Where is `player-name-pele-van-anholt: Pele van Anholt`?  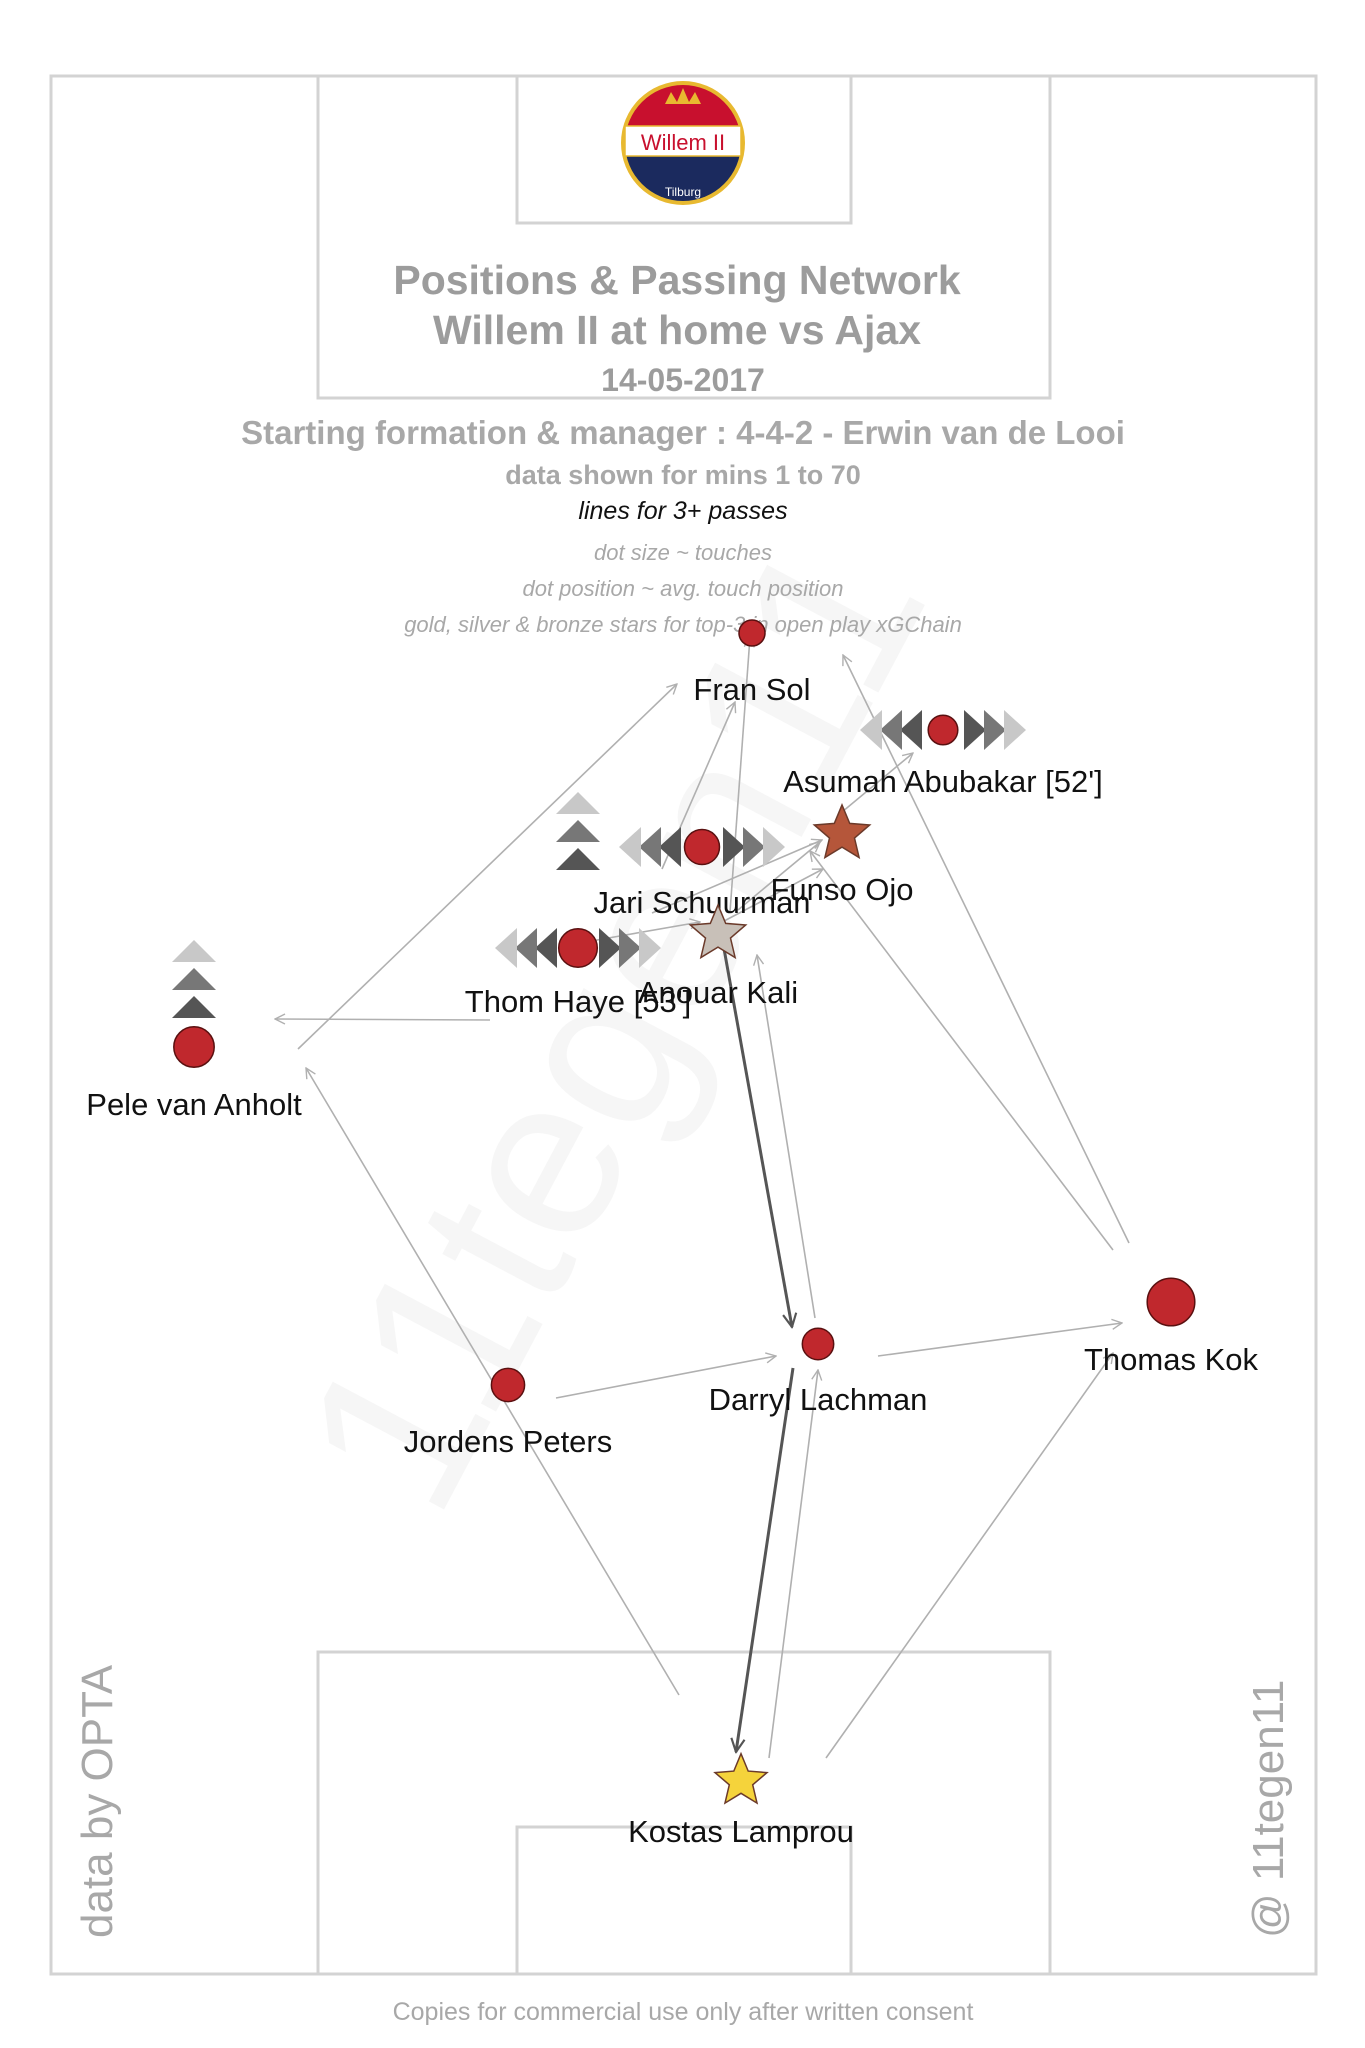
player-name-pele-van-anholt: Pele van Anholt is located at coordinates (194, 1104).